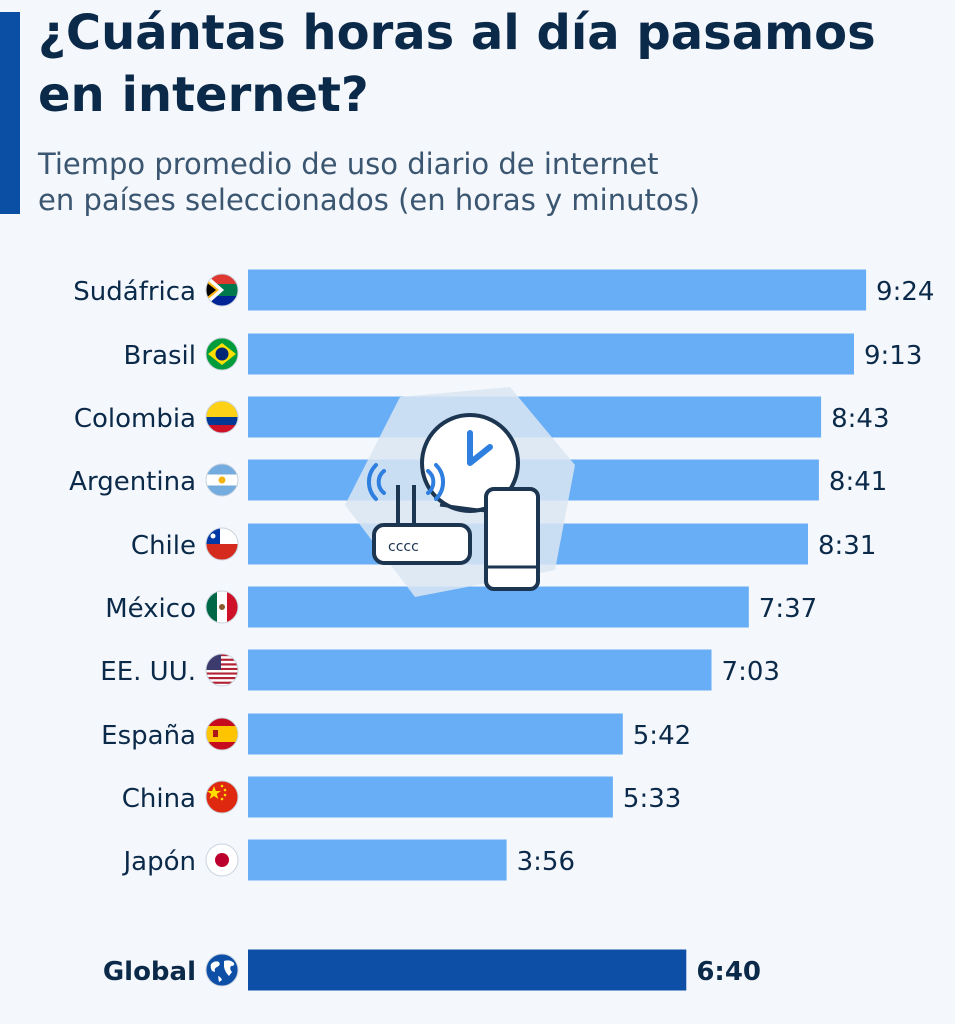 The height and width of the screenshot is (1024, 955). What do you see at coordinates (222, 860) in the screenshot?
I see `japan-flag-icon` at bounding box center [222, 860].